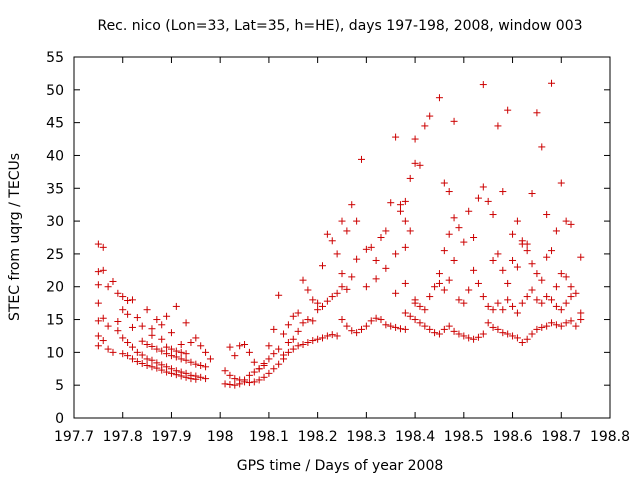 The width and height of the screenshot is (640, 480). I want to click on x-axis-label: GPS time / Days of year 2008, so click(340, 466).